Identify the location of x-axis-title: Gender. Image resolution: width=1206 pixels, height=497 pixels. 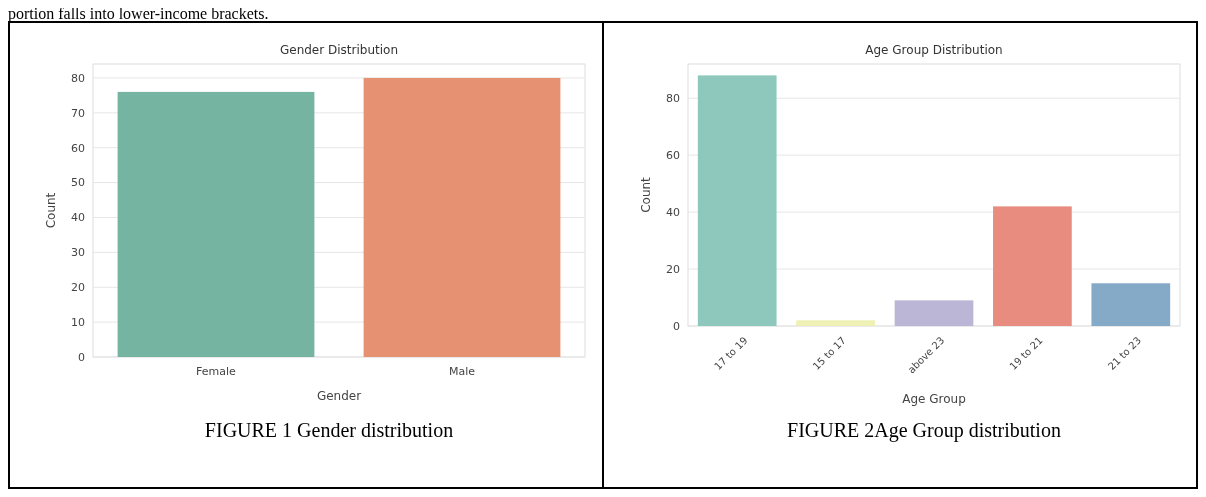
(339, 396).